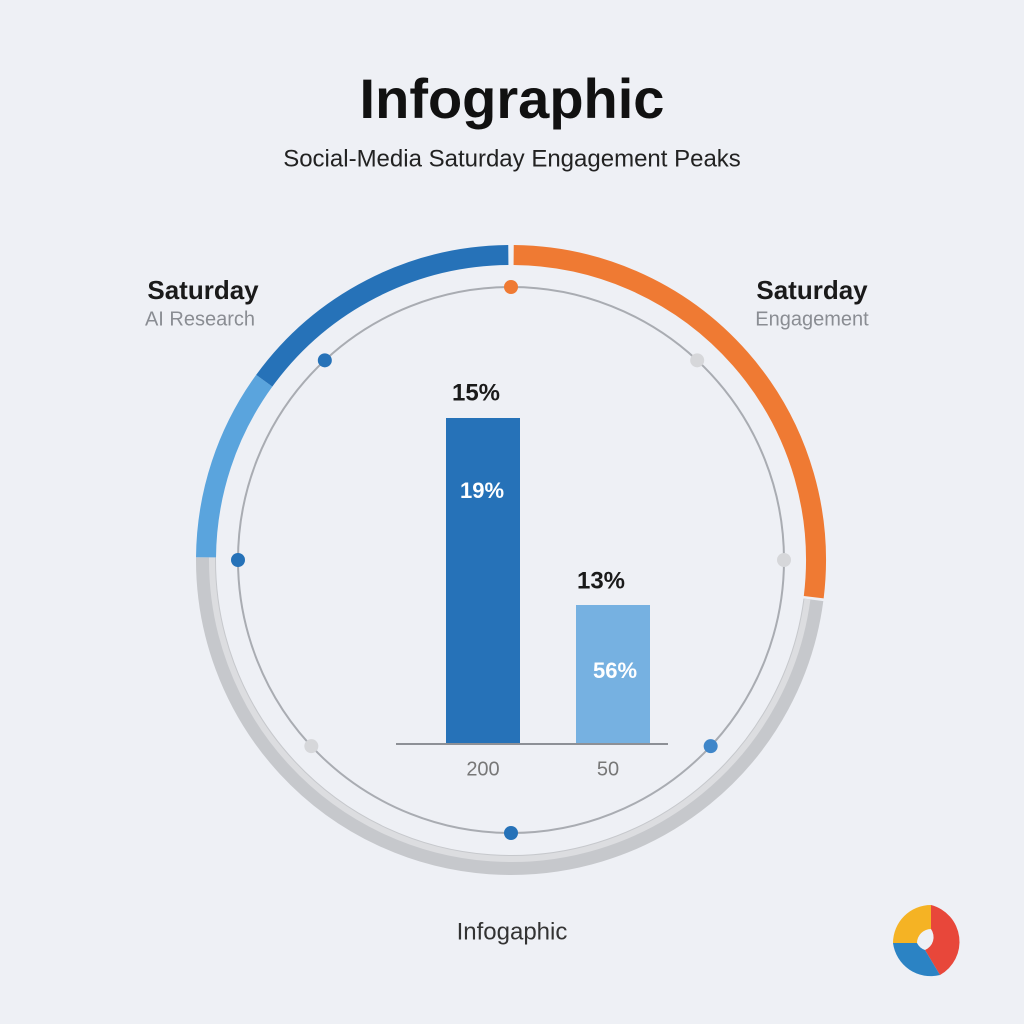 This screenshot has width=1024, height=1024. What do you see at coordinates (512, 931) in the screenshot?
I see `footer: Infogaphic` at bounding box center [512, 931].